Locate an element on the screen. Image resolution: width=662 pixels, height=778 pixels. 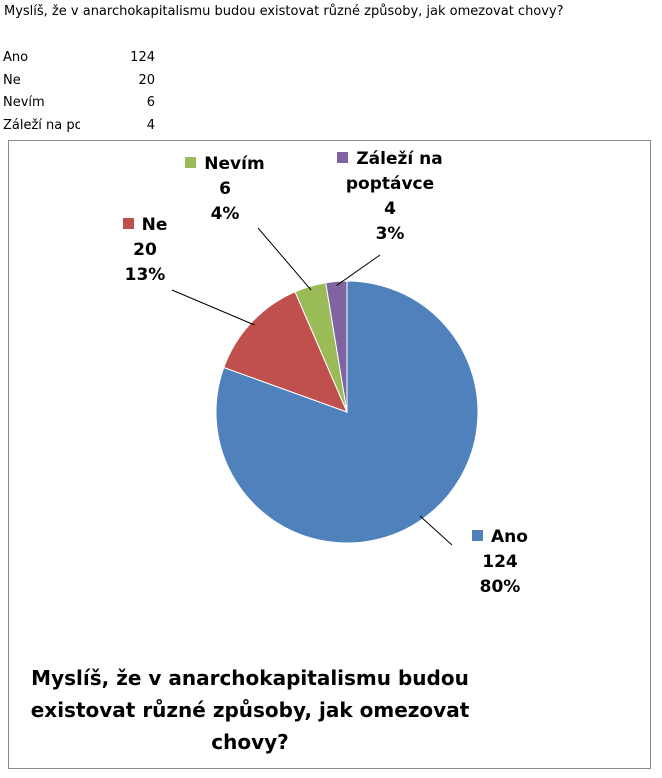
table-label: Nevím is located at coordinates (24, 102).